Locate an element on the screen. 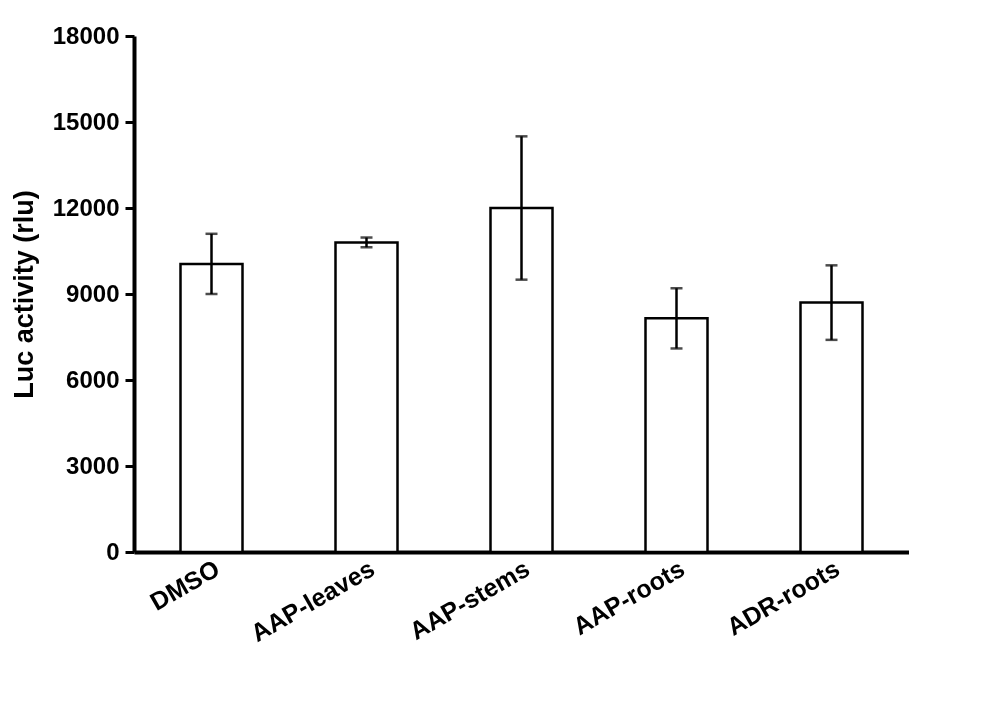 This screenshot has height=702, width=1002. y-tick-label: 0 is located at coordinates (113, 551).